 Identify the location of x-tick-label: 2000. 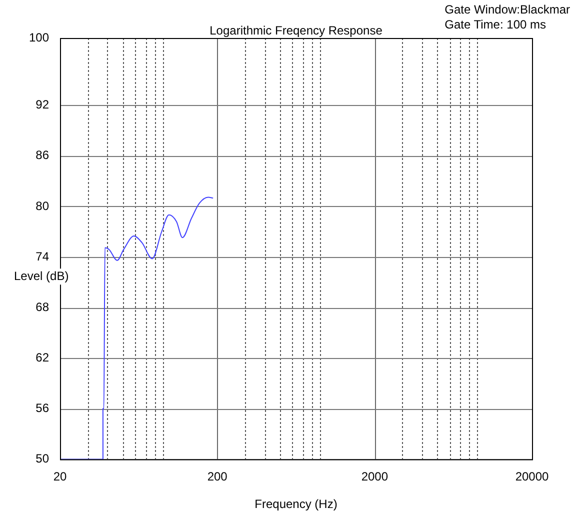
(374, 477).